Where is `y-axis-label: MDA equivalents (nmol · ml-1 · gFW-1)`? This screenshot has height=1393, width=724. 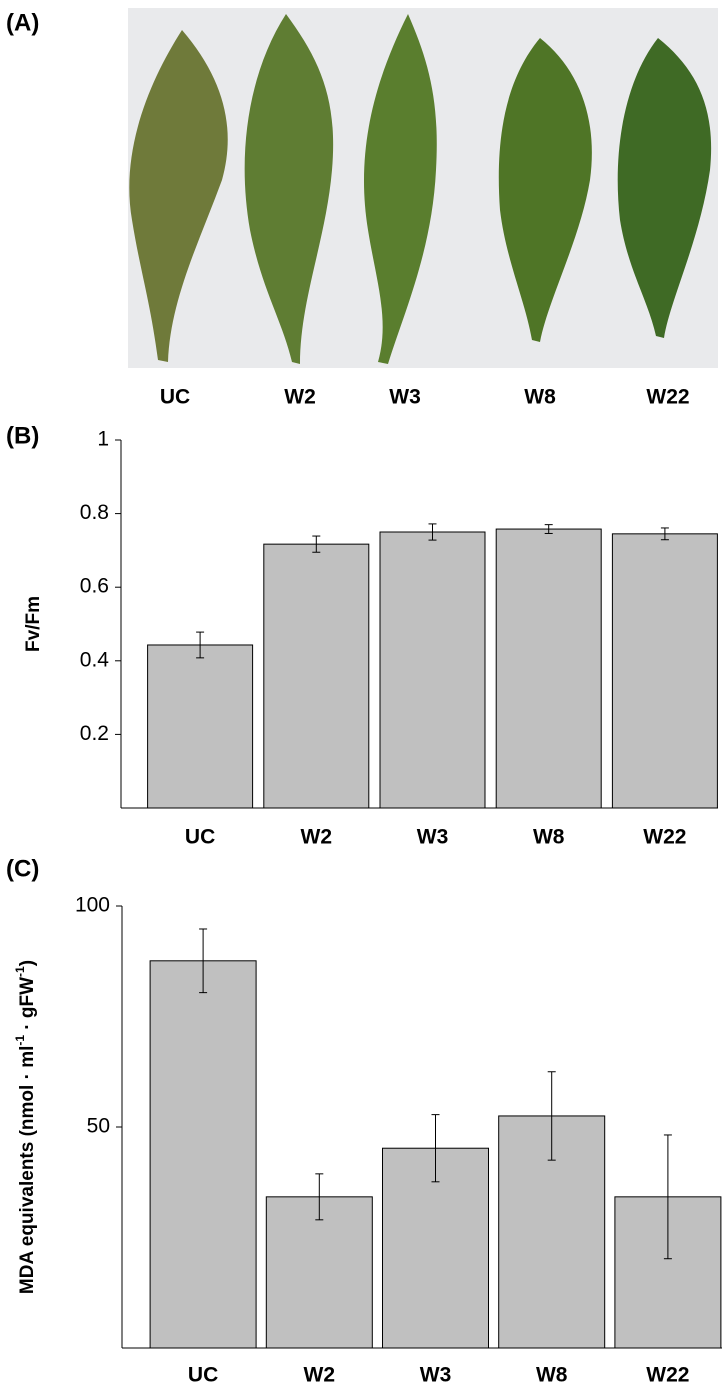
y-axis-label: MDA equivalents (nmol · ml-1 · gFW-1) is located at coordinates (25, 1127).